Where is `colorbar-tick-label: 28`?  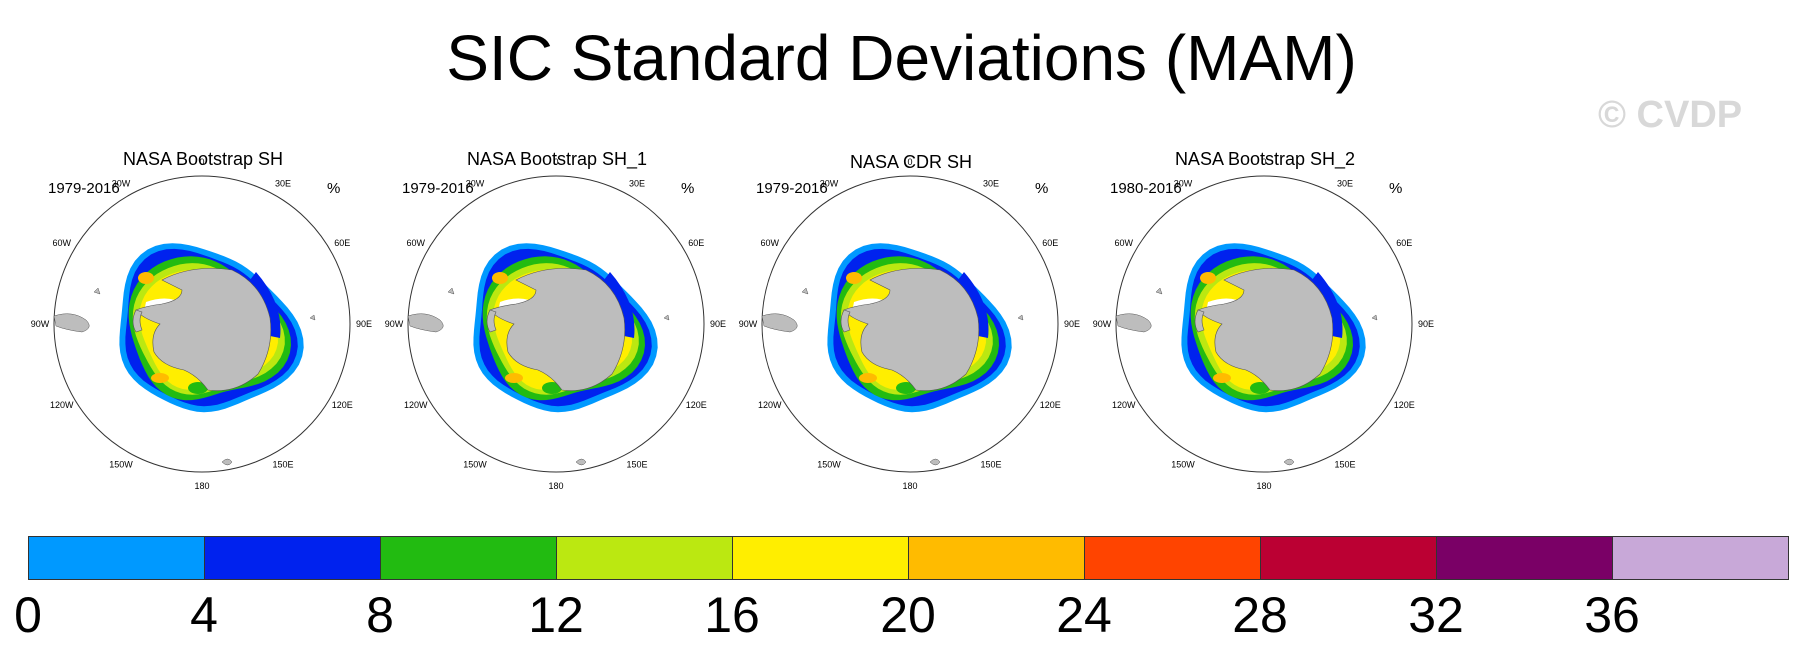
colorbar-tick-label: 28 is located at coordinates (1260, 615).